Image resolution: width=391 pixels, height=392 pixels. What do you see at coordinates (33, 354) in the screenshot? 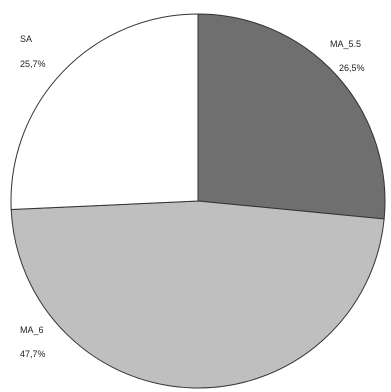
I see `slice-value-ma-6: 47,7%` at bounding box center [33, 354].